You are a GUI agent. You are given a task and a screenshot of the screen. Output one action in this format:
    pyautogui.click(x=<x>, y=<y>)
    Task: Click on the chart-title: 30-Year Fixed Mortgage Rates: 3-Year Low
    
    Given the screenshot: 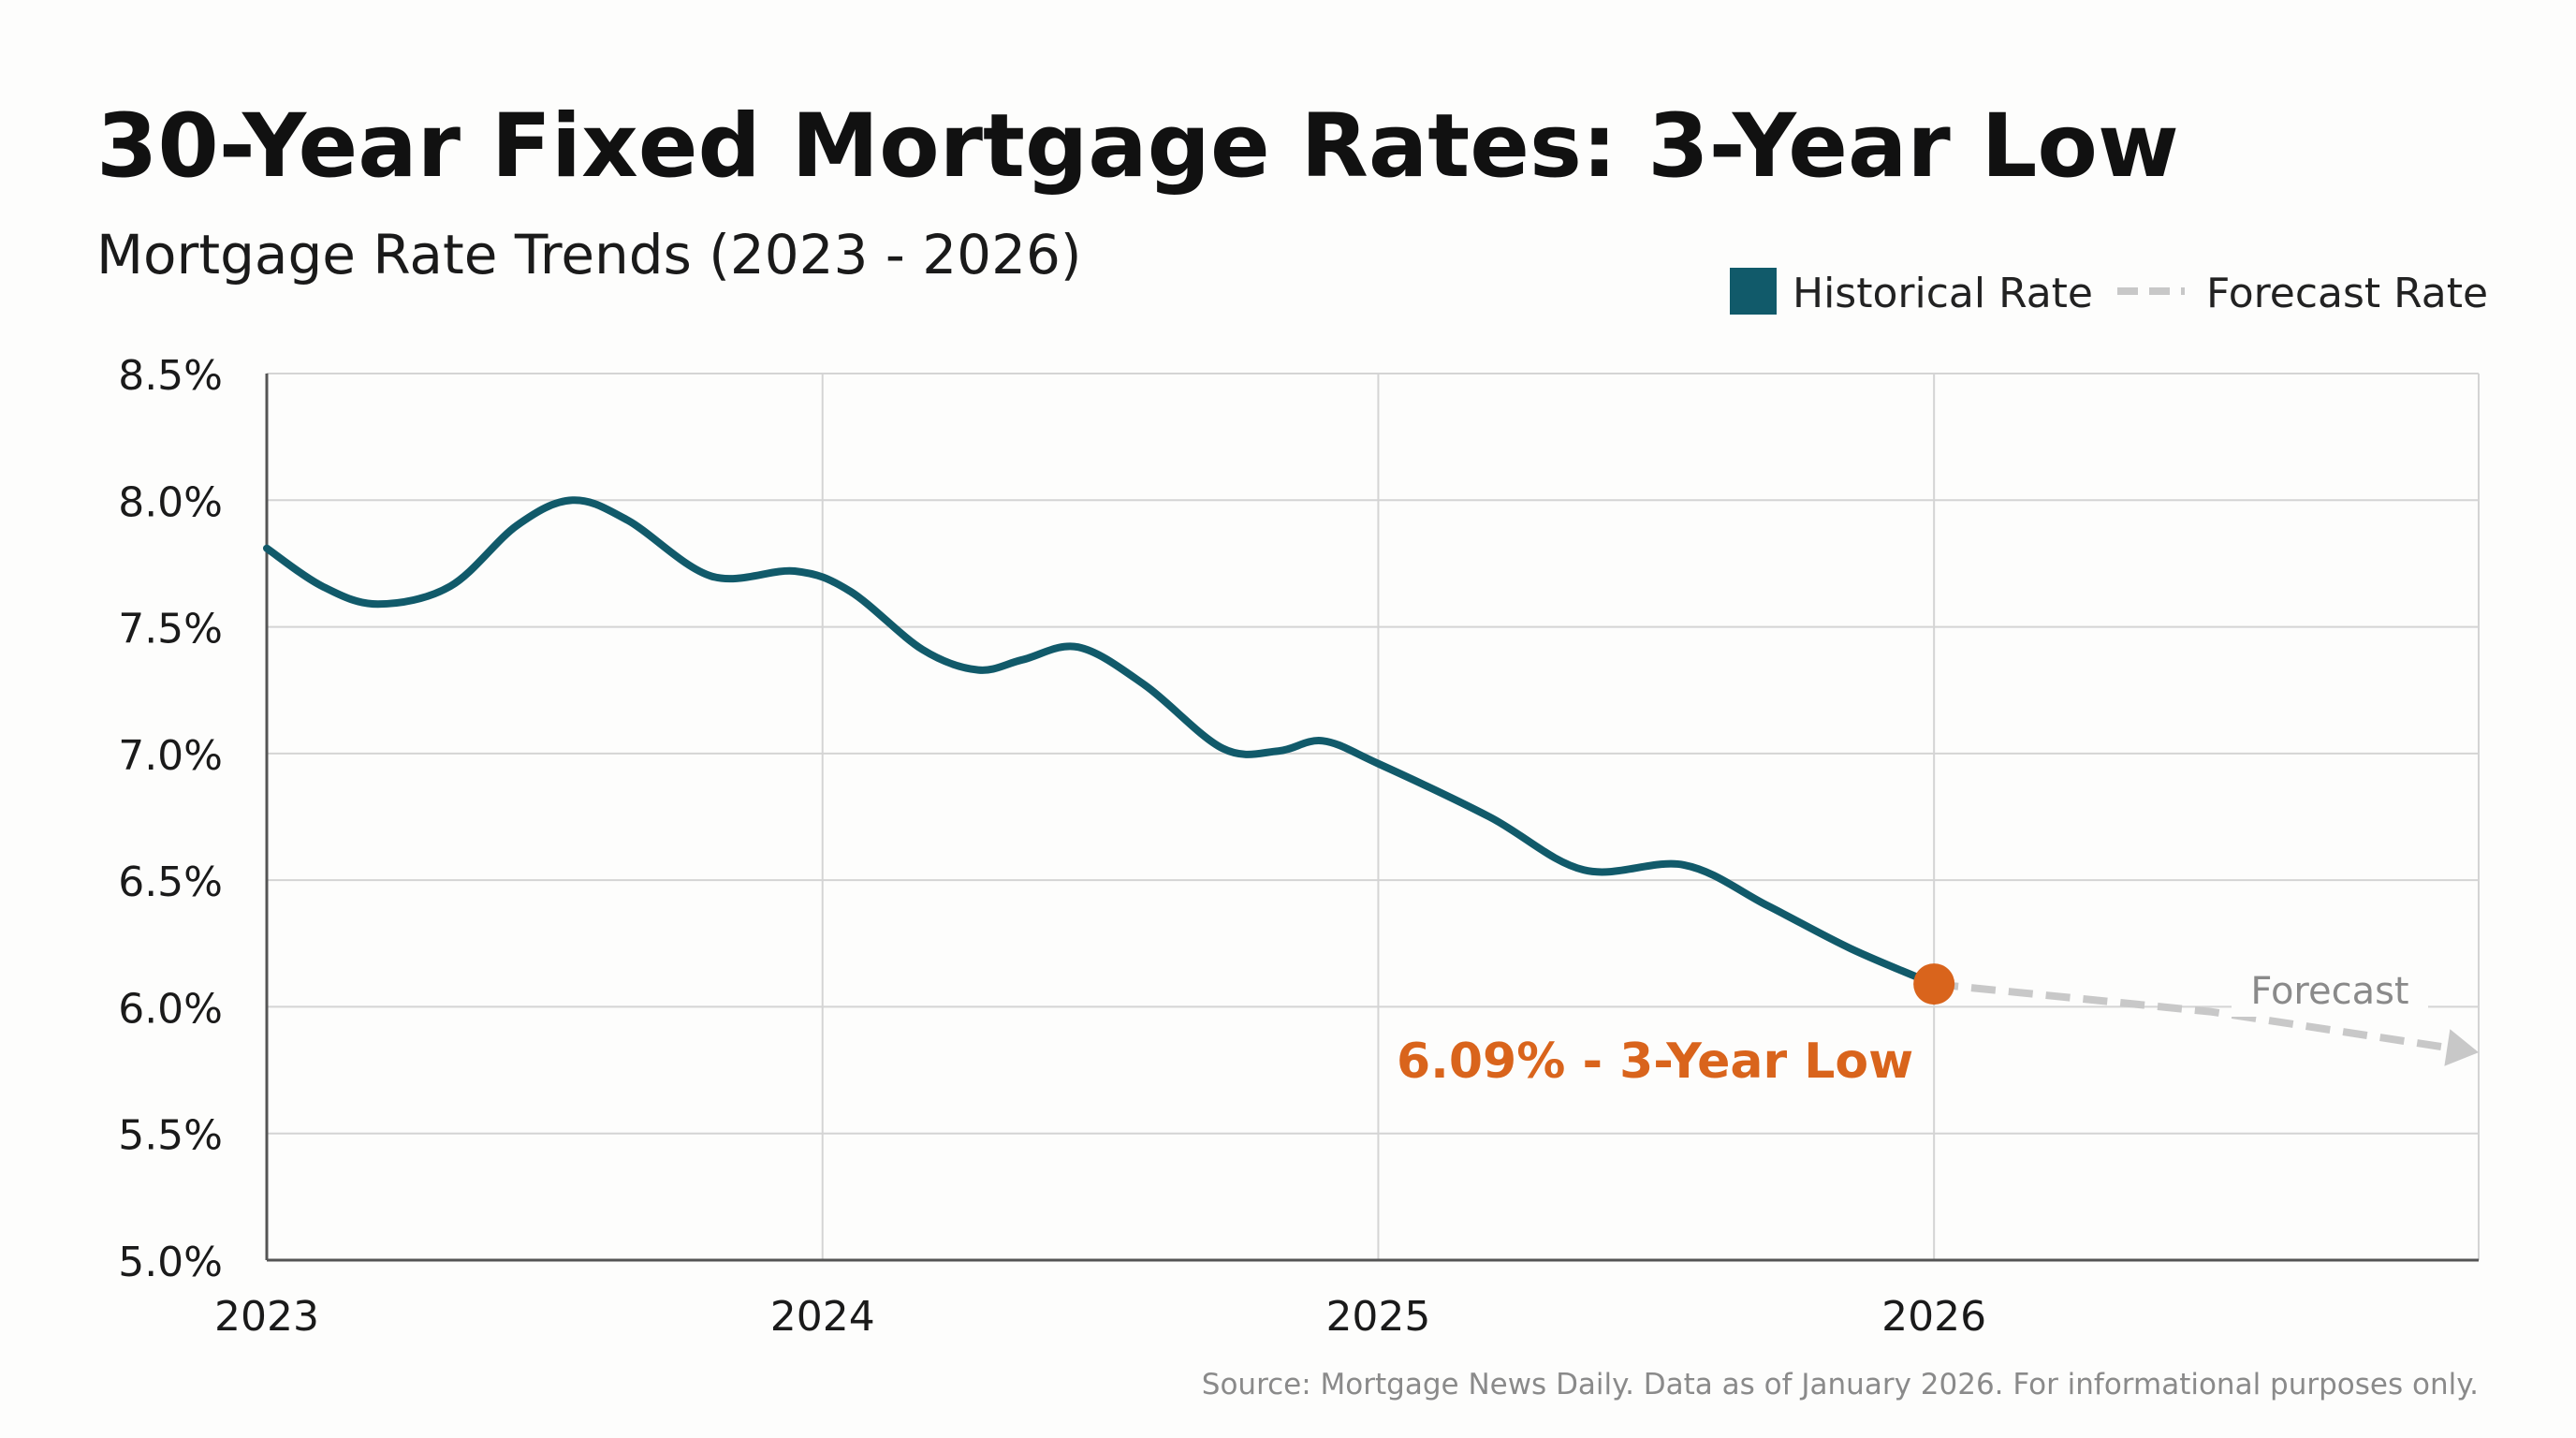 What is the action you would take?
    pyautogui.click(x=1137, y=146)
    